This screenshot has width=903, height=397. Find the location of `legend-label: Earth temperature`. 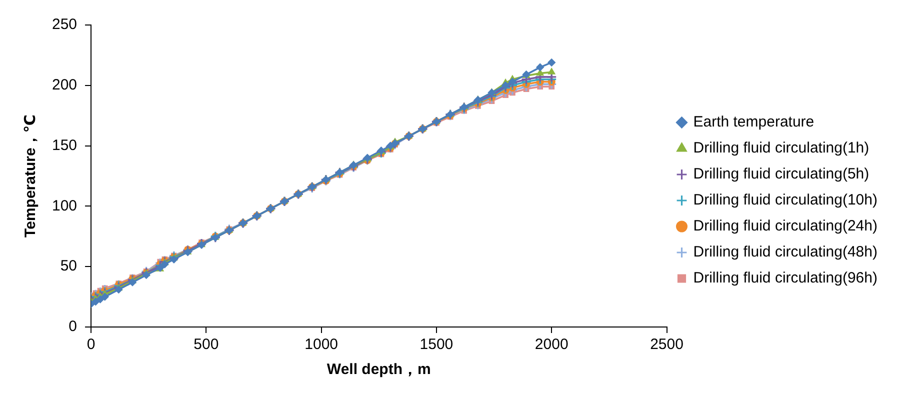

legend-label: Earth temperature is located at coordinates (753, 122).